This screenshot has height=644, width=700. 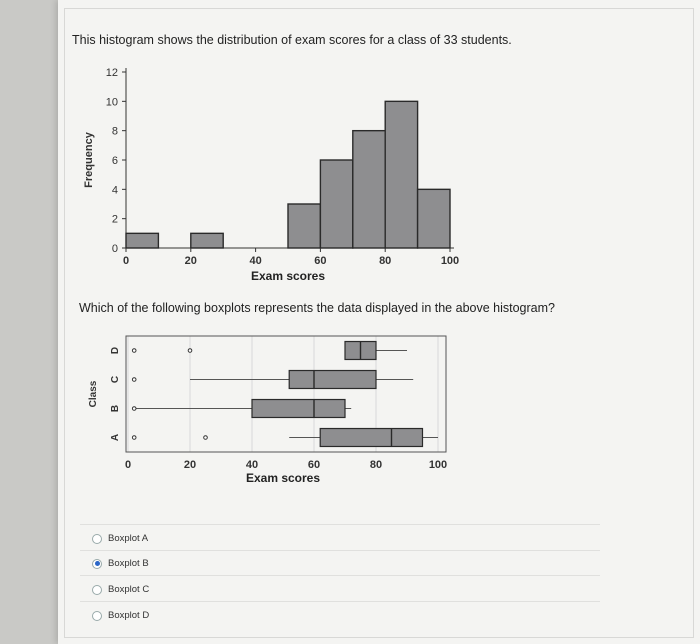 I want to click on choice-label: Boxplot A, so click(x=128, y=538).